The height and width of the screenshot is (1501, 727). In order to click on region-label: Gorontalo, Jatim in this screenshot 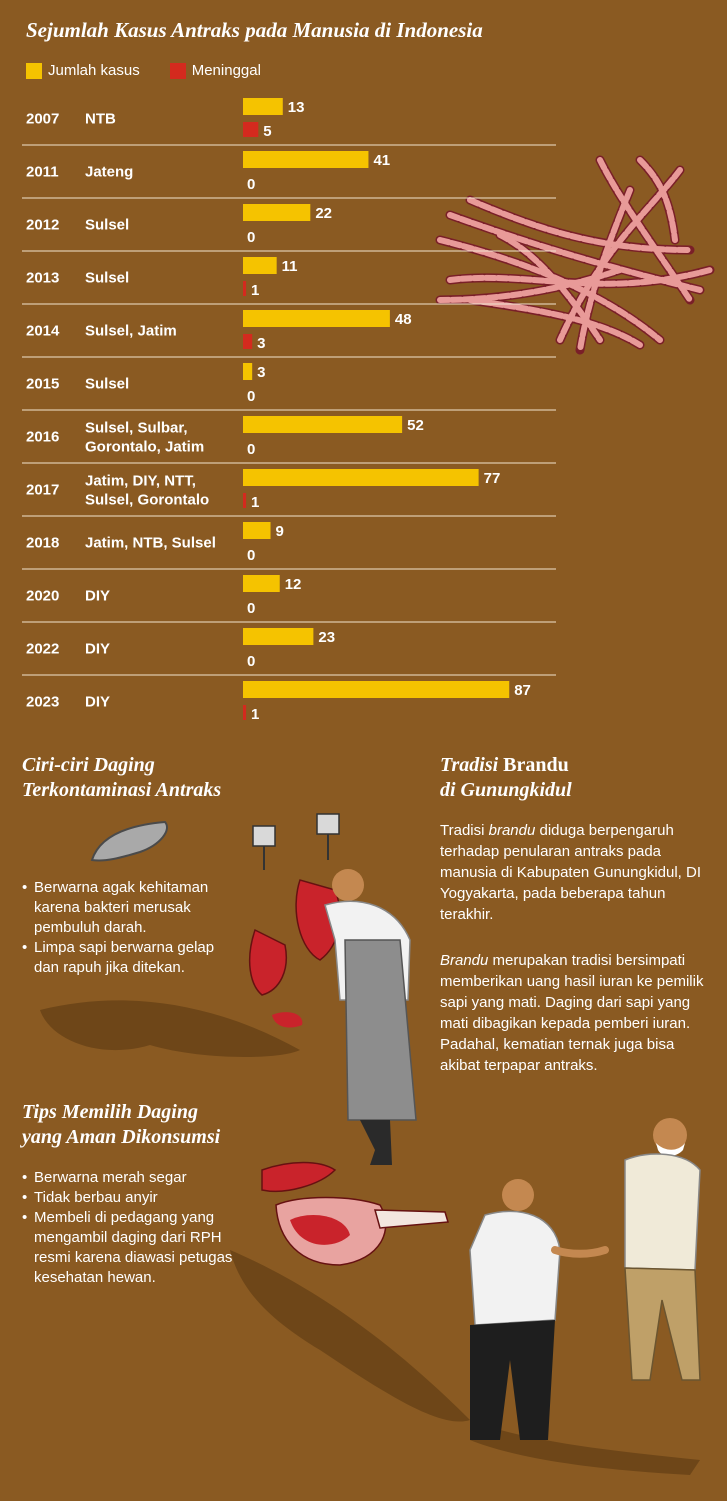, I will do `click(144, 447)`.